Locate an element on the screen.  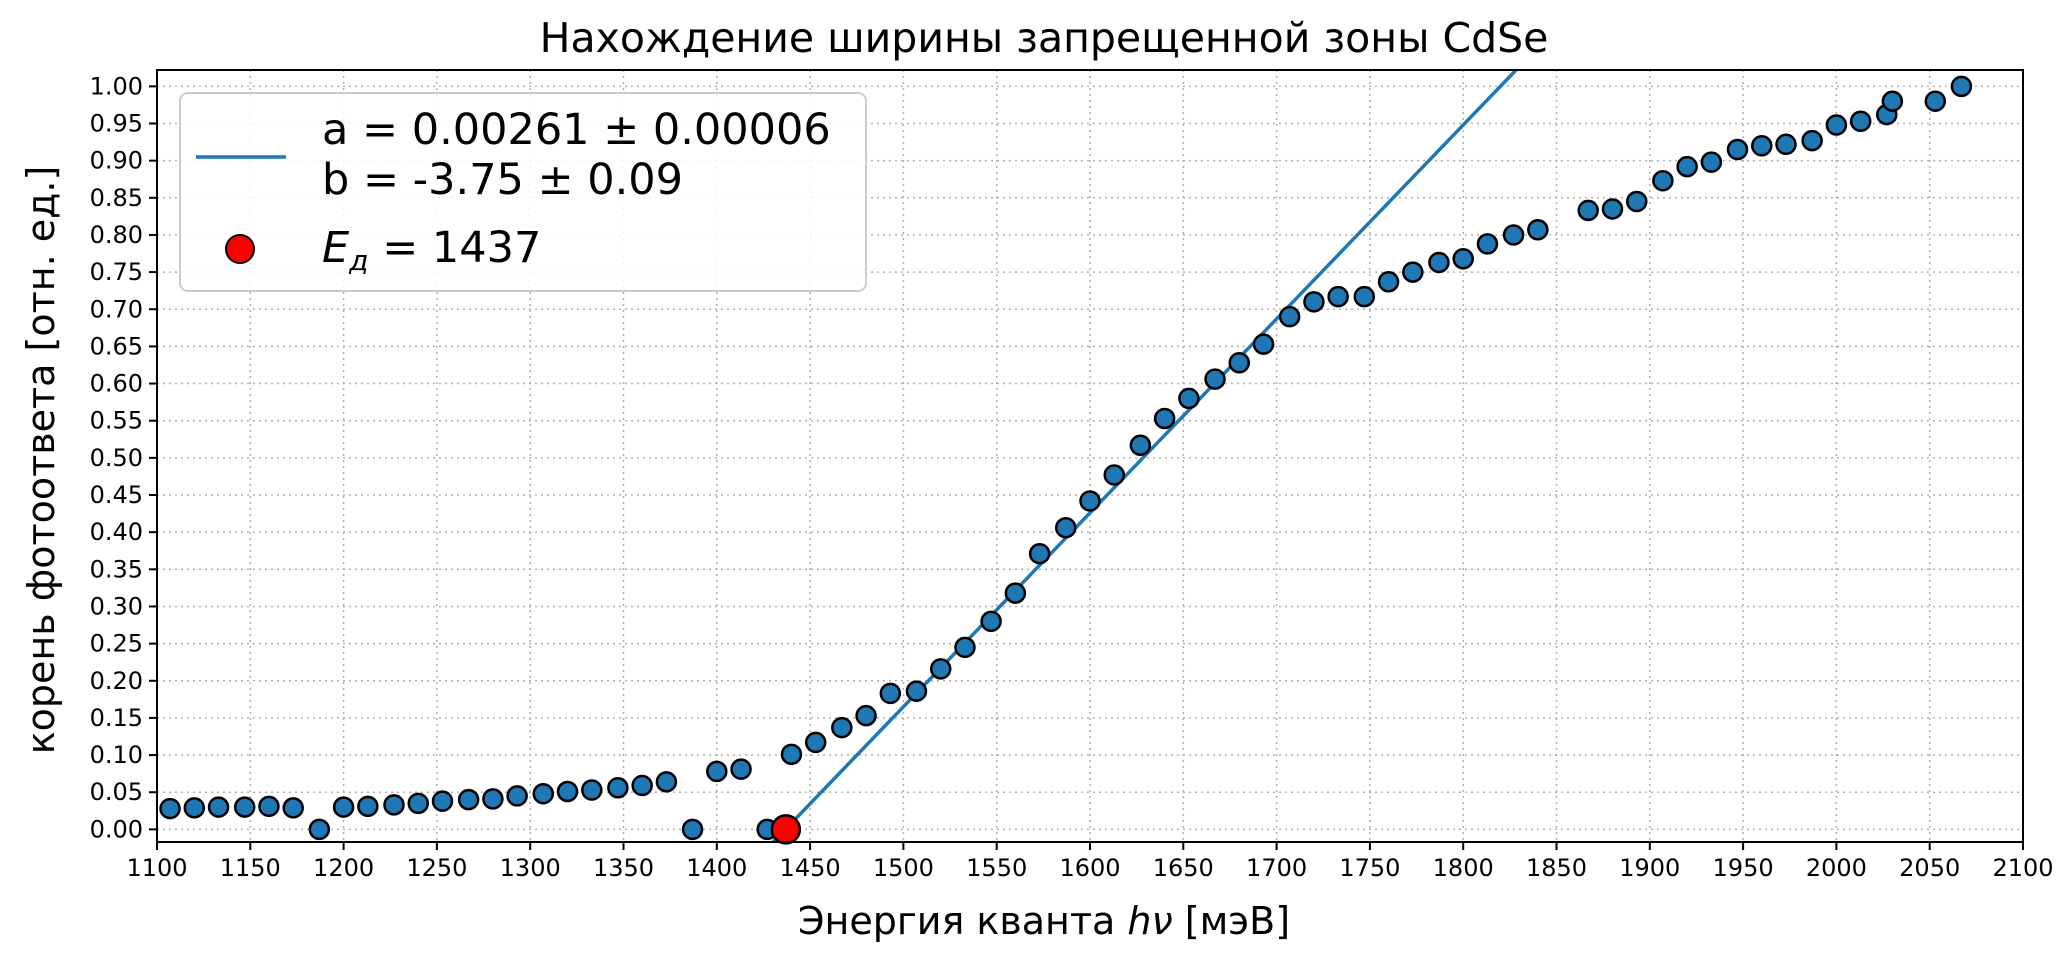
y-tick-label: 0.70 is located at coordinates (116, 309).